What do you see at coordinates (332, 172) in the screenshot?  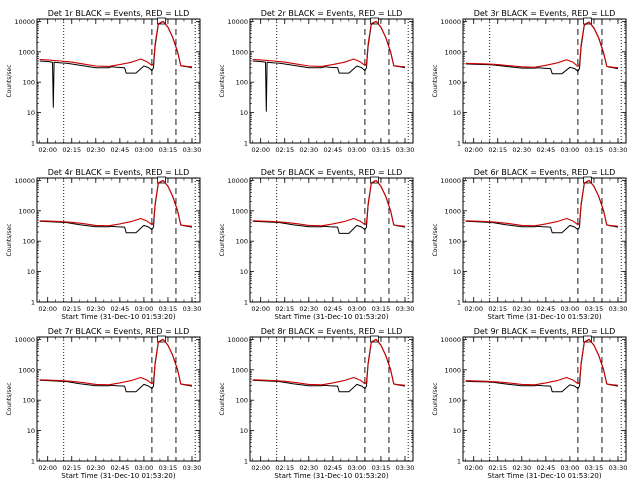 I see `chart-title: Det 5r BLACK = Events, RED = LLD` at bounding box center [332, 172].